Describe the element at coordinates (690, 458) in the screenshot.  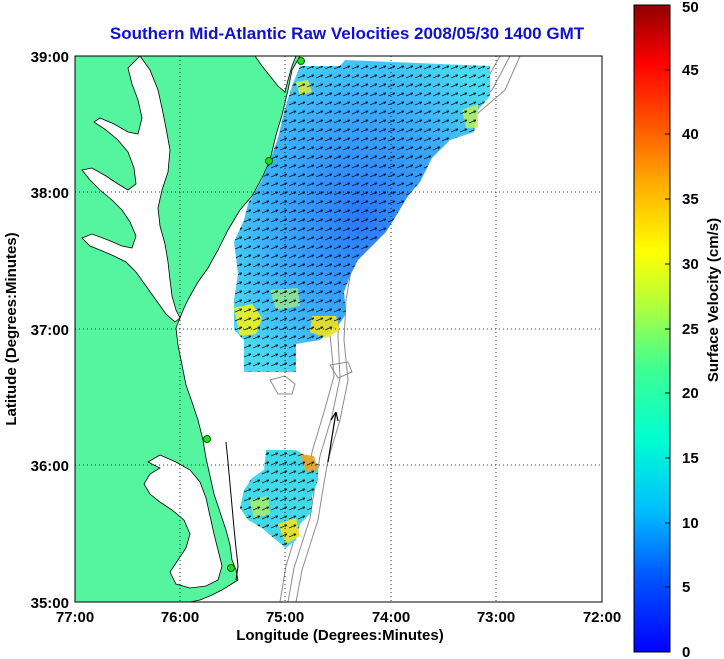
I see `colorbar-tick-label: 15` at that location.